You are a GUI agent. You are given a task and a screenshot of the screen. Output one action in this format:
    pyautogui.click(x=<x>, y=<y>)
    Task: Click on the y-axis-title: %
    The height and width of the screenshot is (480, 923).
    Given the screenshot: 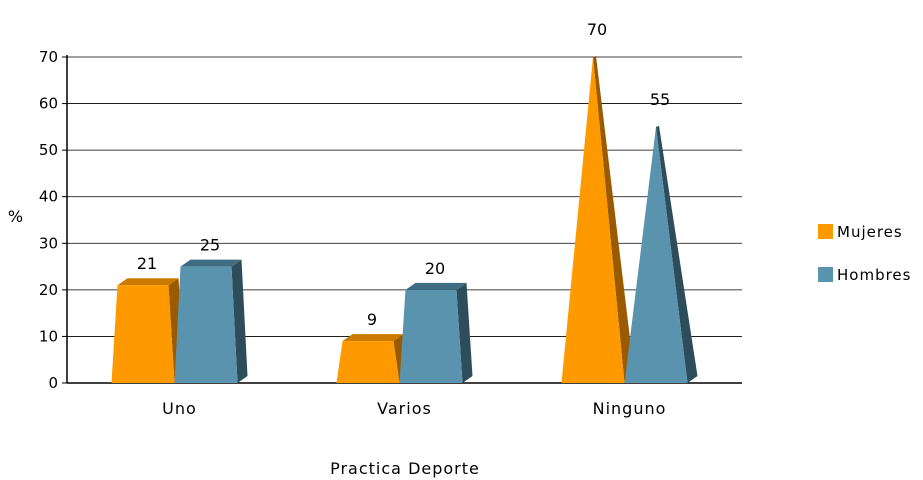 What is the action you would take?
    pyautogui.click(x=16, y=216)
    